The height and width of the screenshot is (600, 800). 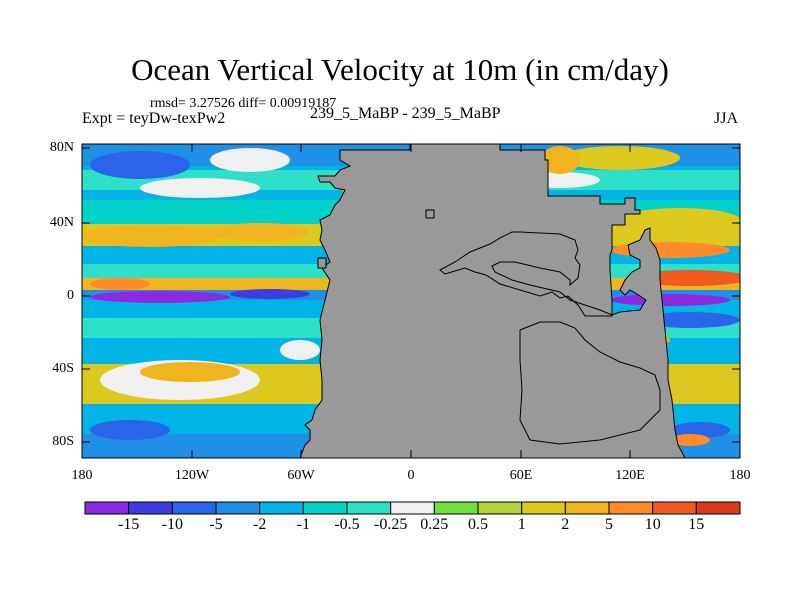 I want to click on season-label: JJA, so click(x=726, y=118).